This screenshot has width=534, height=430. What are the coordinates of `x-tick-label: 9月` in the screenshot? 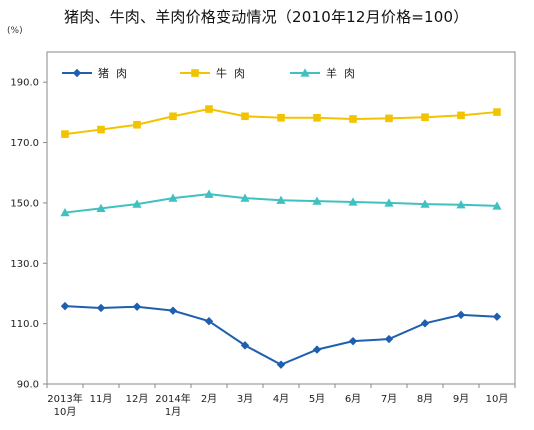 It's located at (461, 399).